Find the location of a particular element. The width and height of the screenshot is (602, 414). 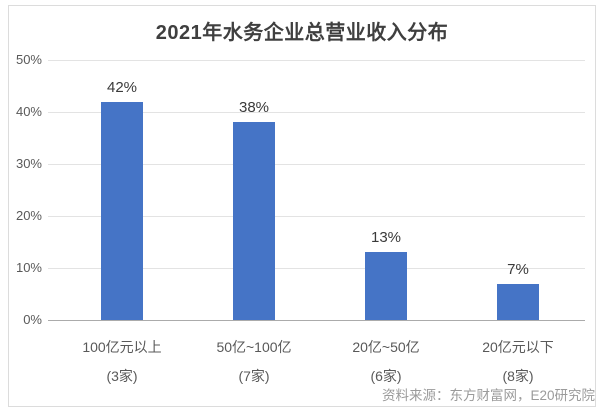

x-axis-category-label: 100亿元以上 is located at coordinates (122, 347).